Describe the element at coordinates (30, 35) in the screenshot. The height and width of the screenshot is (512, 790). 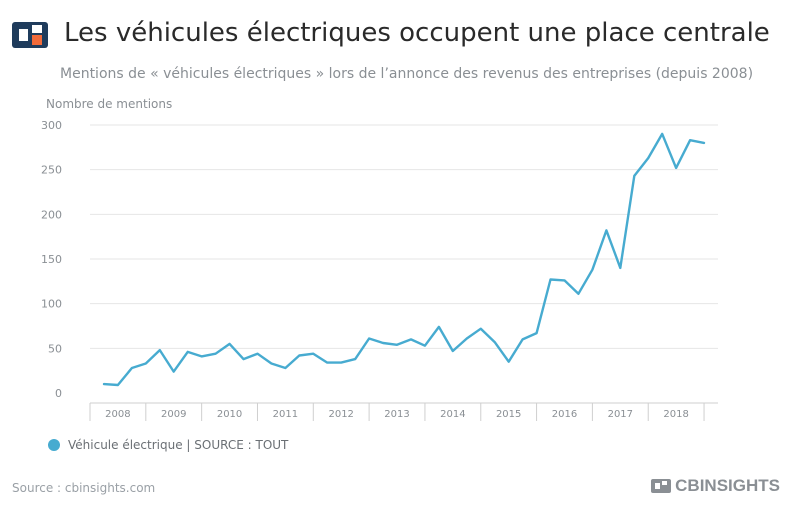
I see `cbinsights-logo-icon` at that location.